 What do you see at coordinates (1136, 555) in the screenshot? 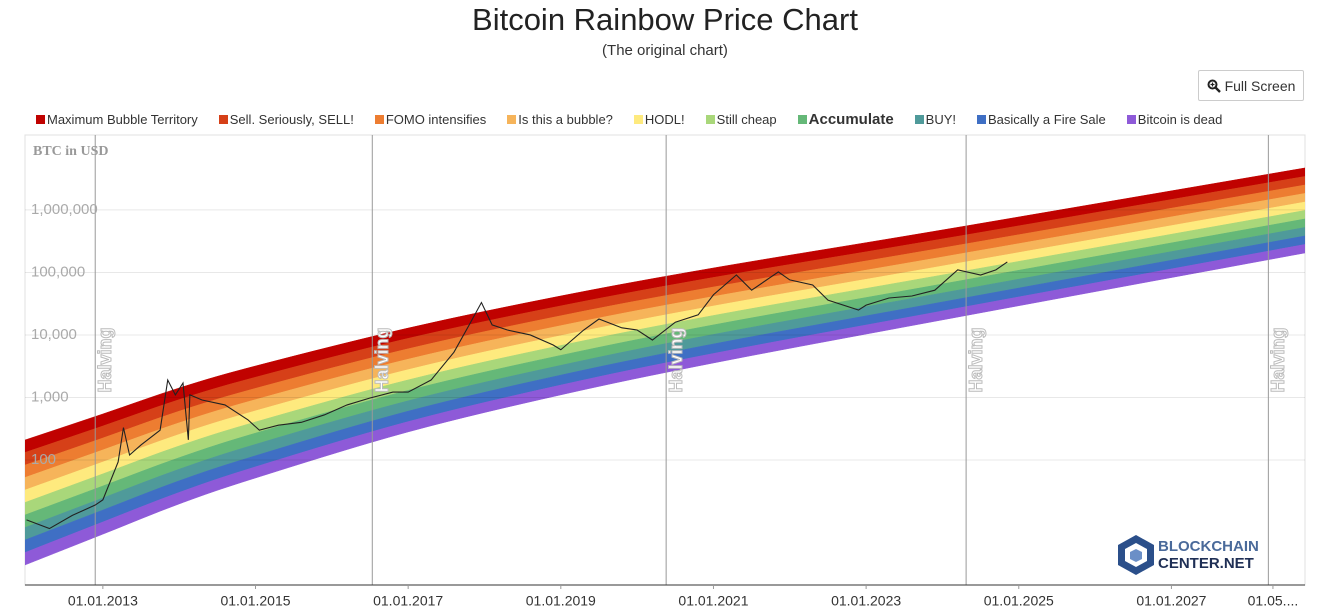
I see `logo-cube-core` at bounding box center [1136, 555].